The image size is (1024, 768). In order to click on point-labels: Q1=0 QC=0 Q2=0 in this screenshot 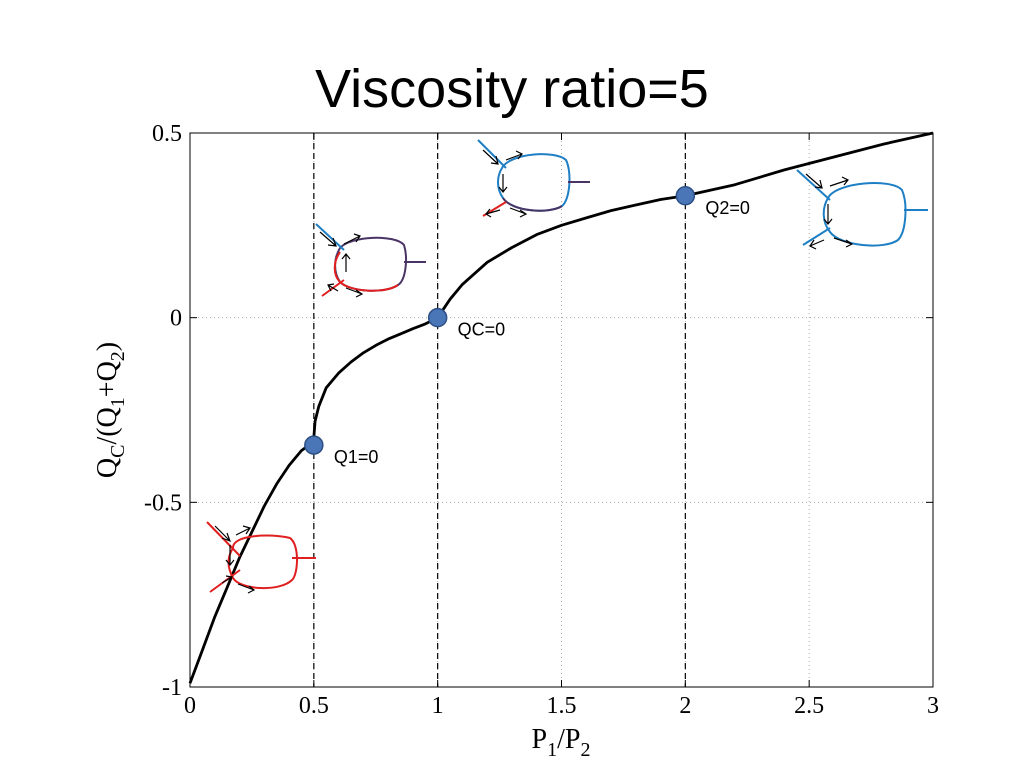, I will do `click(542, 332)`.